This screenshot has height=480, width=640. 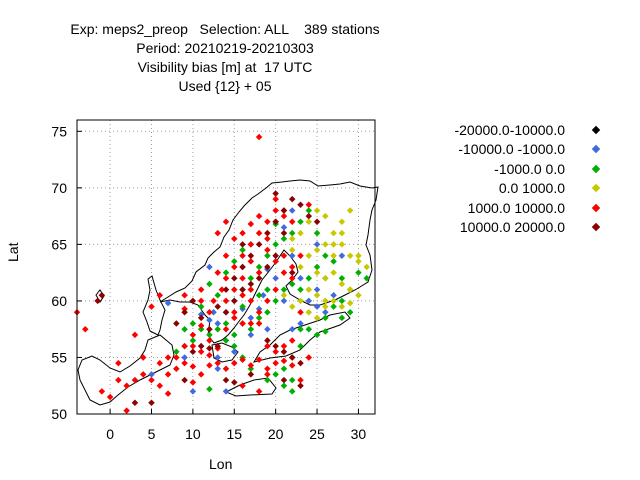 What do you see at coordinates (152, 434) in the screenshot?
I see `x-tick-label: 5` at bounding box center [152, 434].